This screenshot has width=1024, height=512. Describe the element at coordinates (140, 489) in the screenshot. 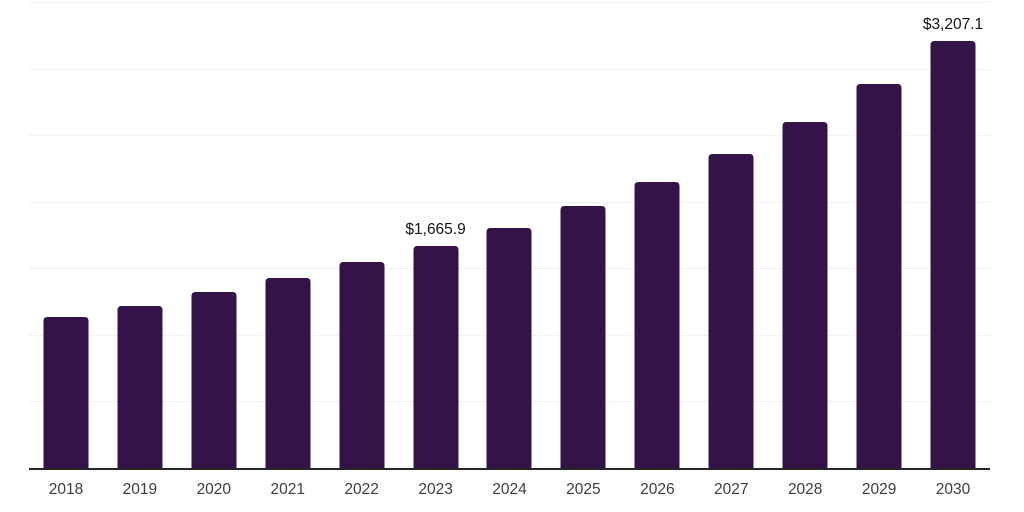

I see `x-tick-label: 2019` at that location.